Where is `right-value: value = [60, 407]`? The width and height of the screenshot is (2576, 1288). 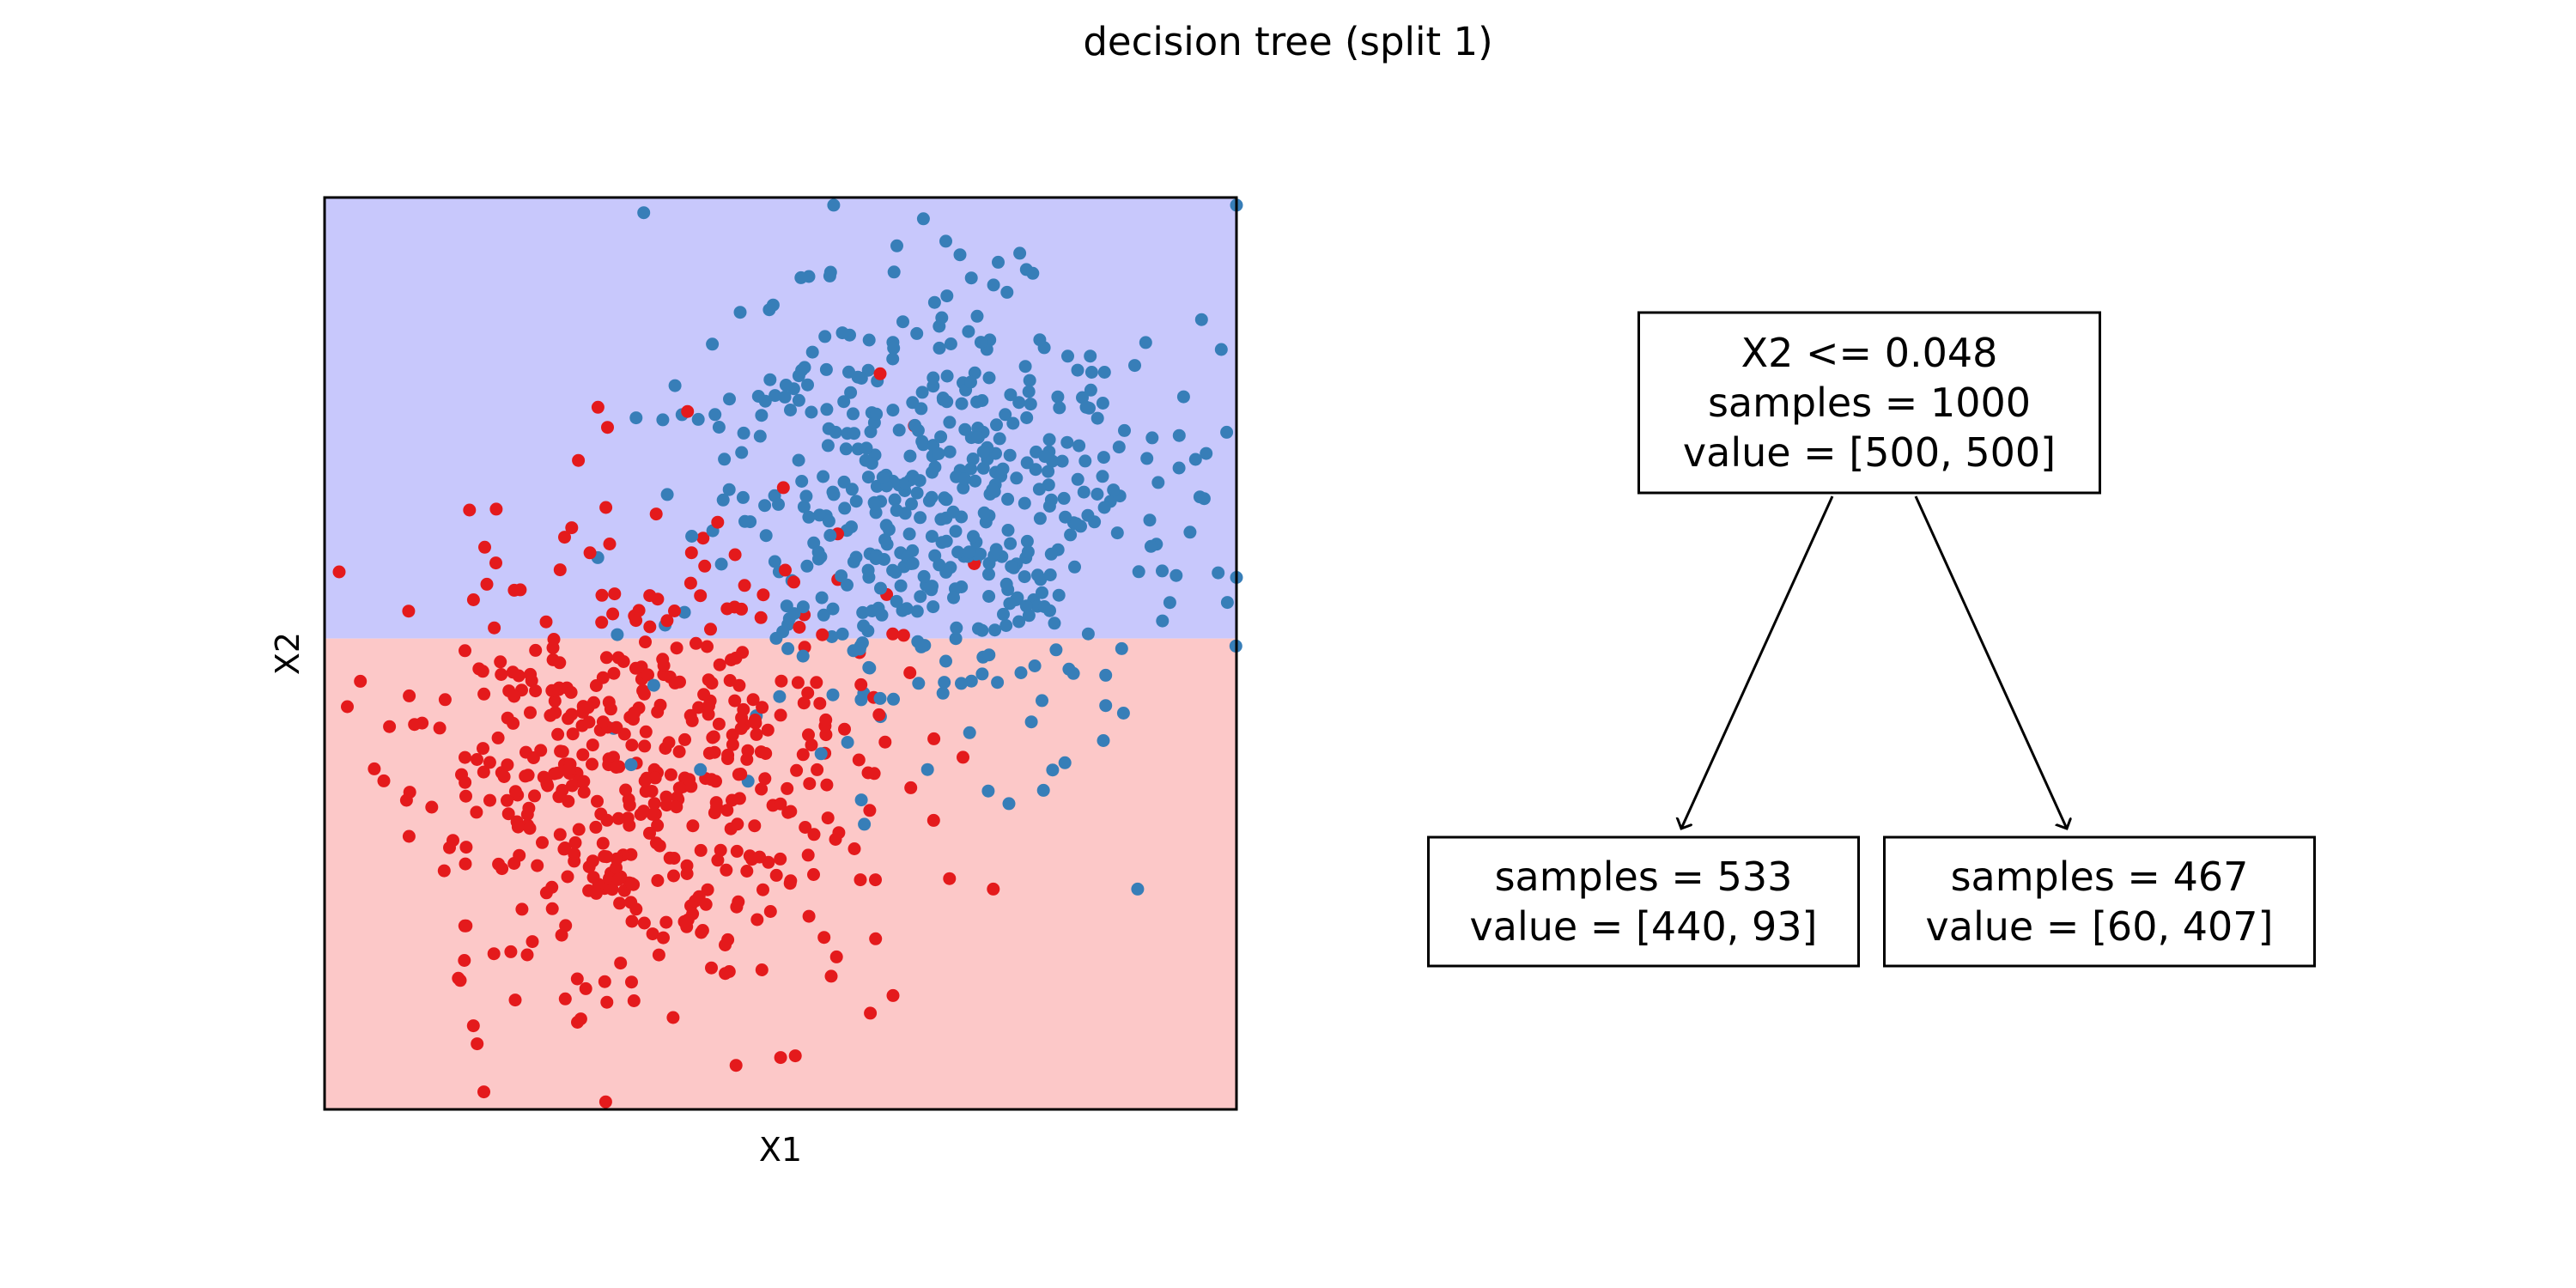
right-value: value = [60, 407] is located at coordinates (2100, 926).